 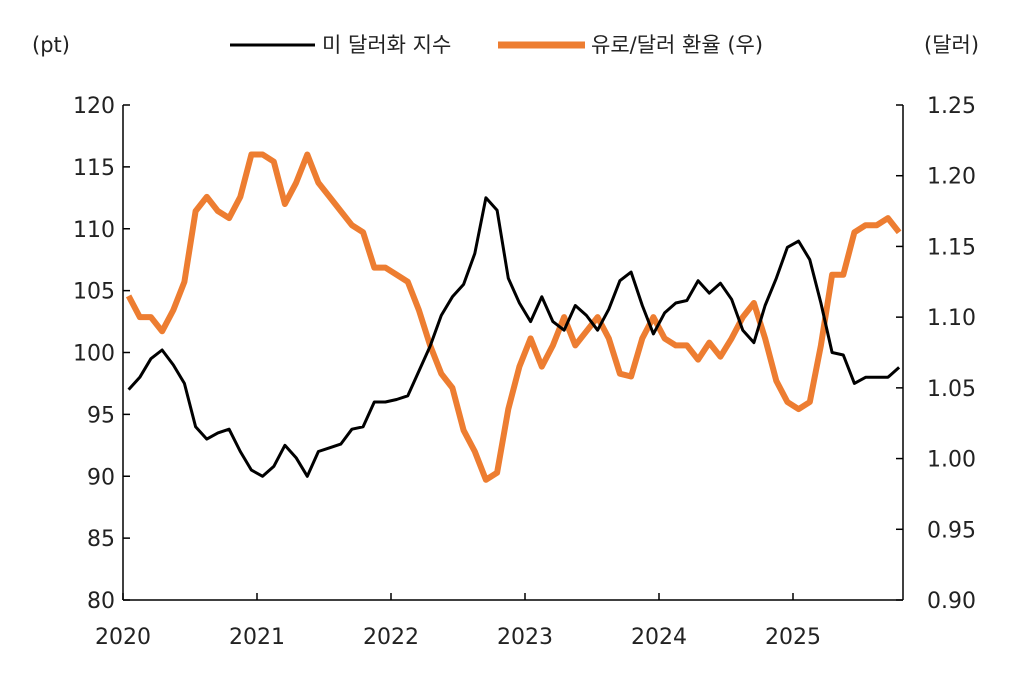 What do you see at coordinates (94, 168) in the screenshot?
I see `left-tick-label: 115` at bounding box center [94, 168].